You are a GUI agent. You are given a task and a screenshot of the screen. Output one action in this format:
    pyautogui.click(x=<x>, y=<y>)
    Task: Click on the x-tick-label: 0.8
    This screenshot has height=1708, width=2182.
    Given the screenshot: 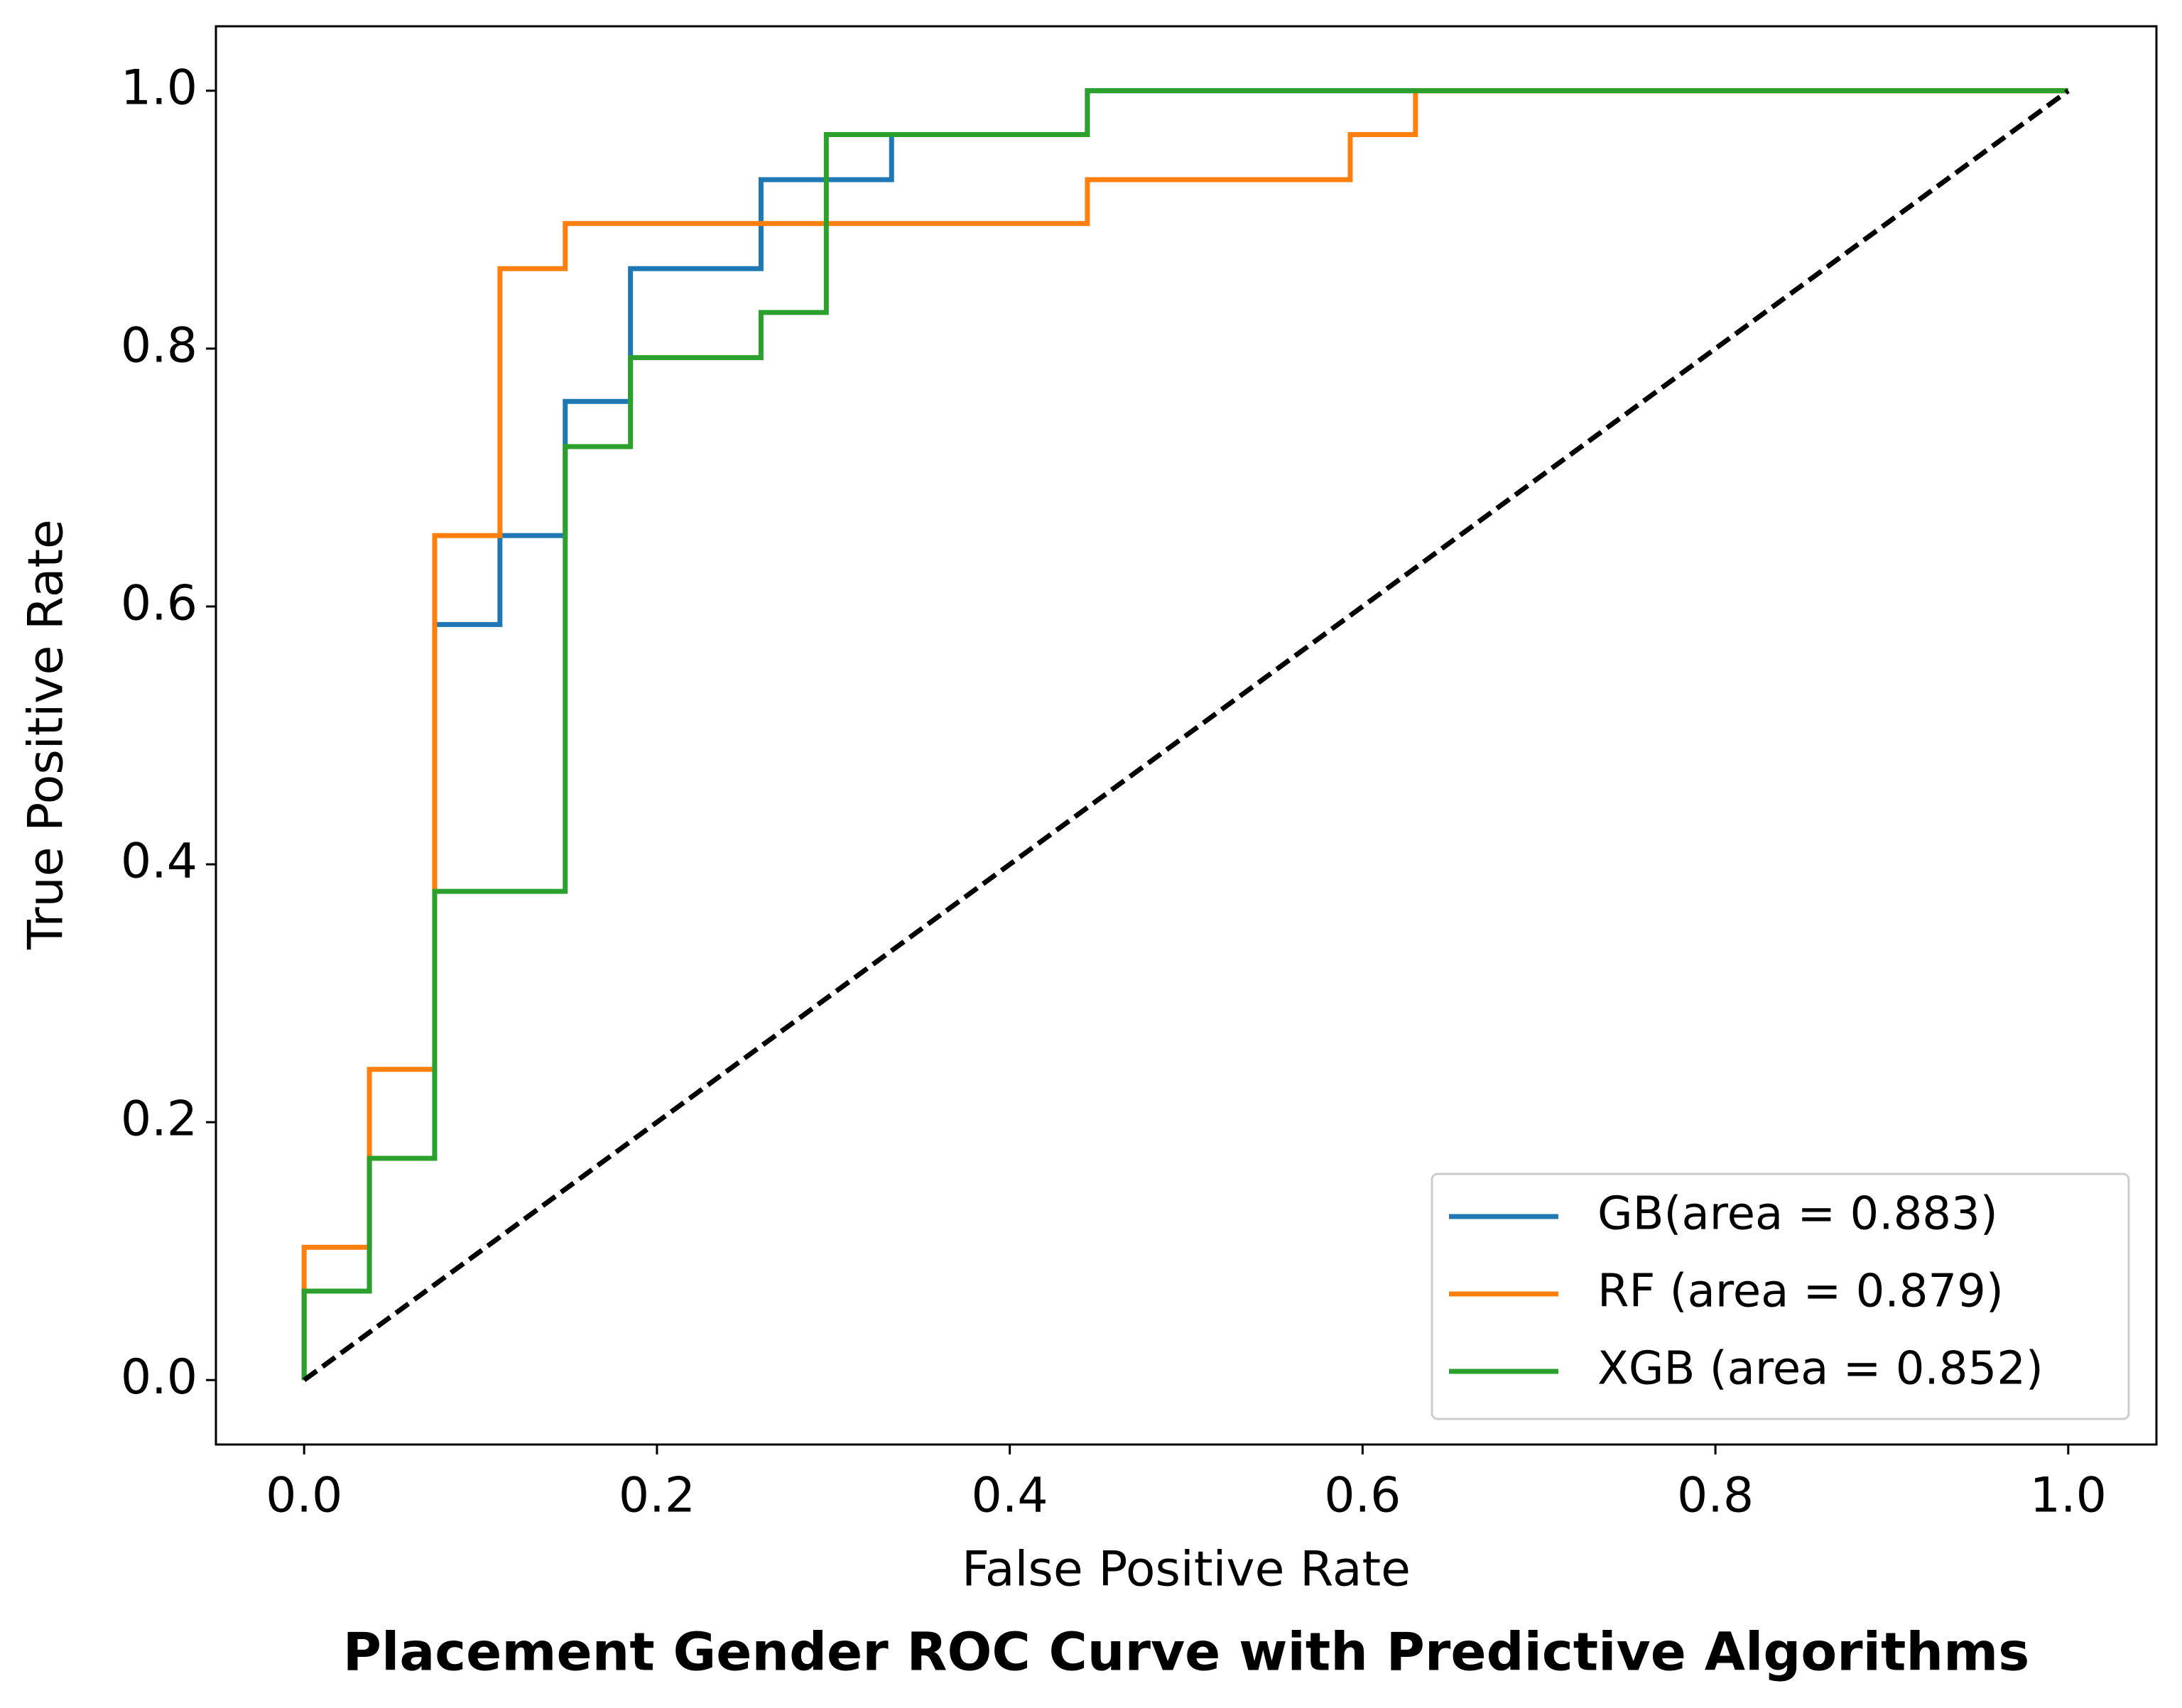 What is the action you would take?
    pyautogui.click(x=1715, y=1496)
    